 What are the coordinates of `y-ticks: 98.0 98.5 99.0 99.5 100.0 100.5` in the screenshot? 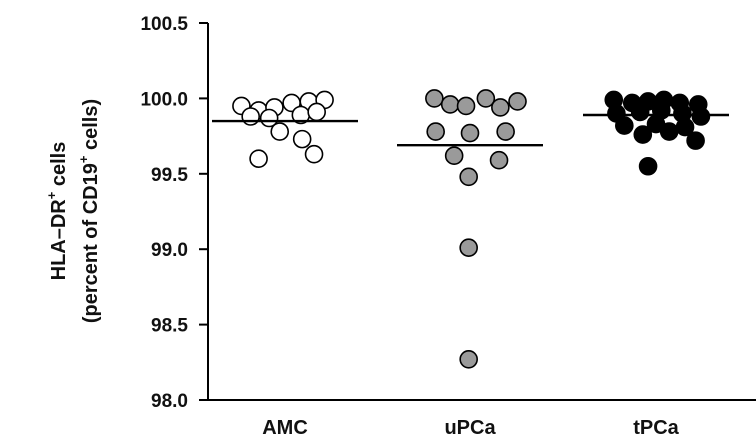 It's located at (174, 213).